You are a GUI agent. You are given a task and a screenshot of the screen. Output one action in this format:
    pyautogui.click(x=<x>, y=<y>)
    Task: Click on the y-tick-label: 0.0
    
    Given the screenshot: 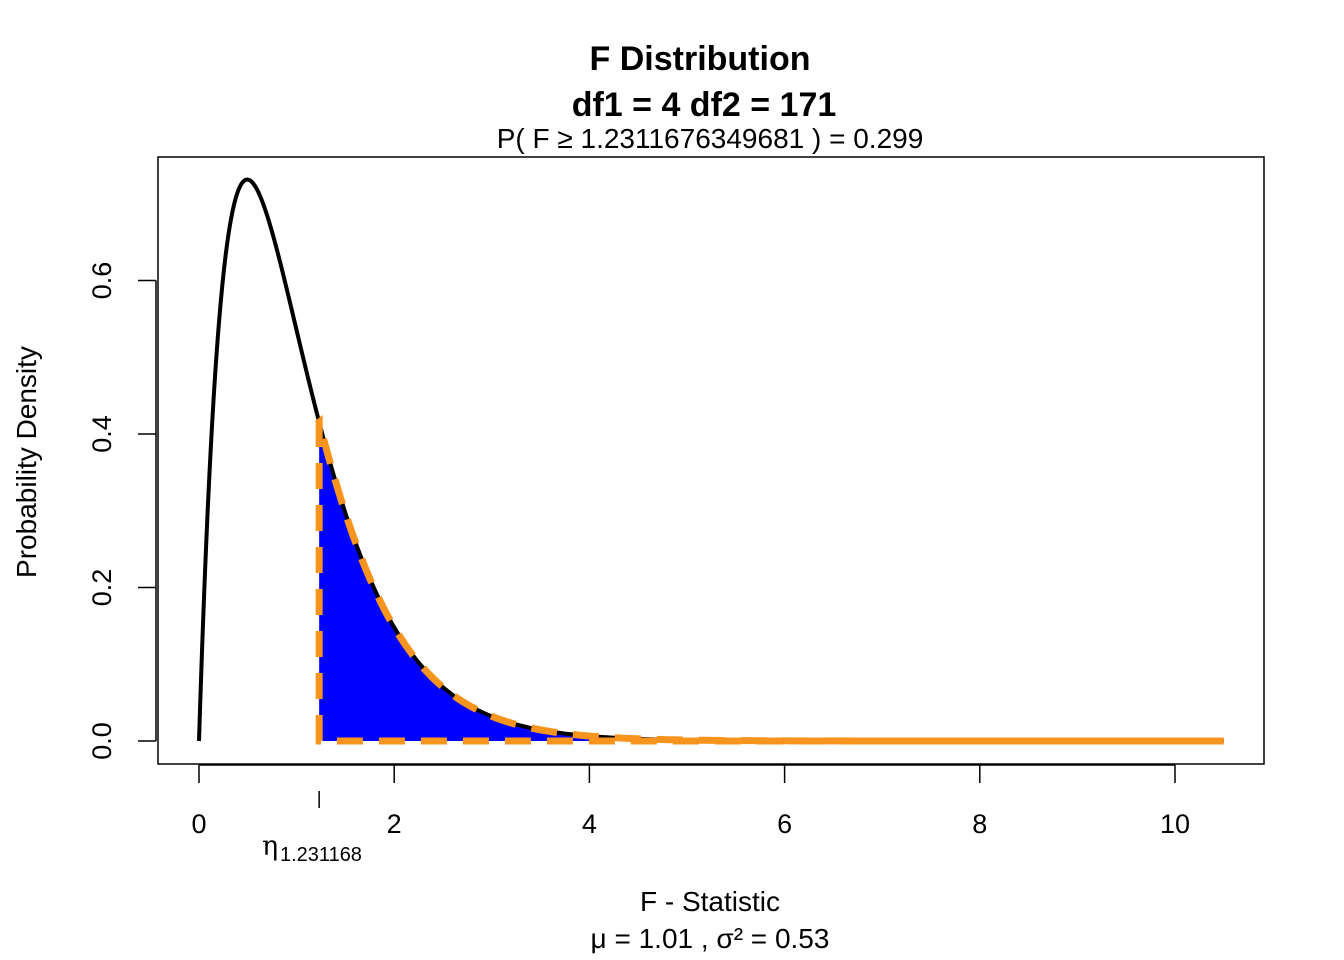 What is the action you would take?
    pyautogui.click(x=102, y=741)
    